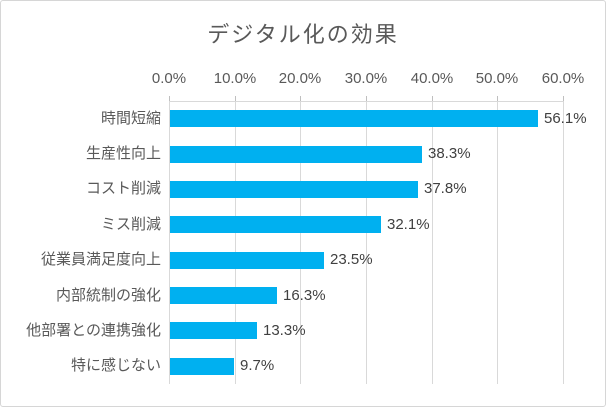 The image size is (606, 407). I want to click on value-label: 23.5%, so click(351, 259).